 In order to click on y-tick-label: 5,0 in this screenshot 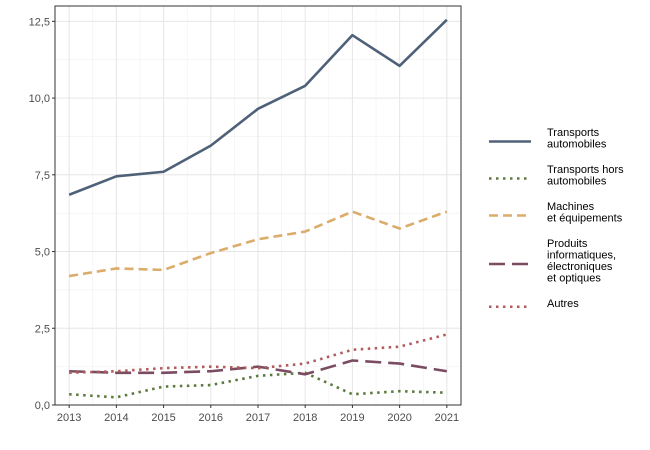, I will do `click(42, 253)`.